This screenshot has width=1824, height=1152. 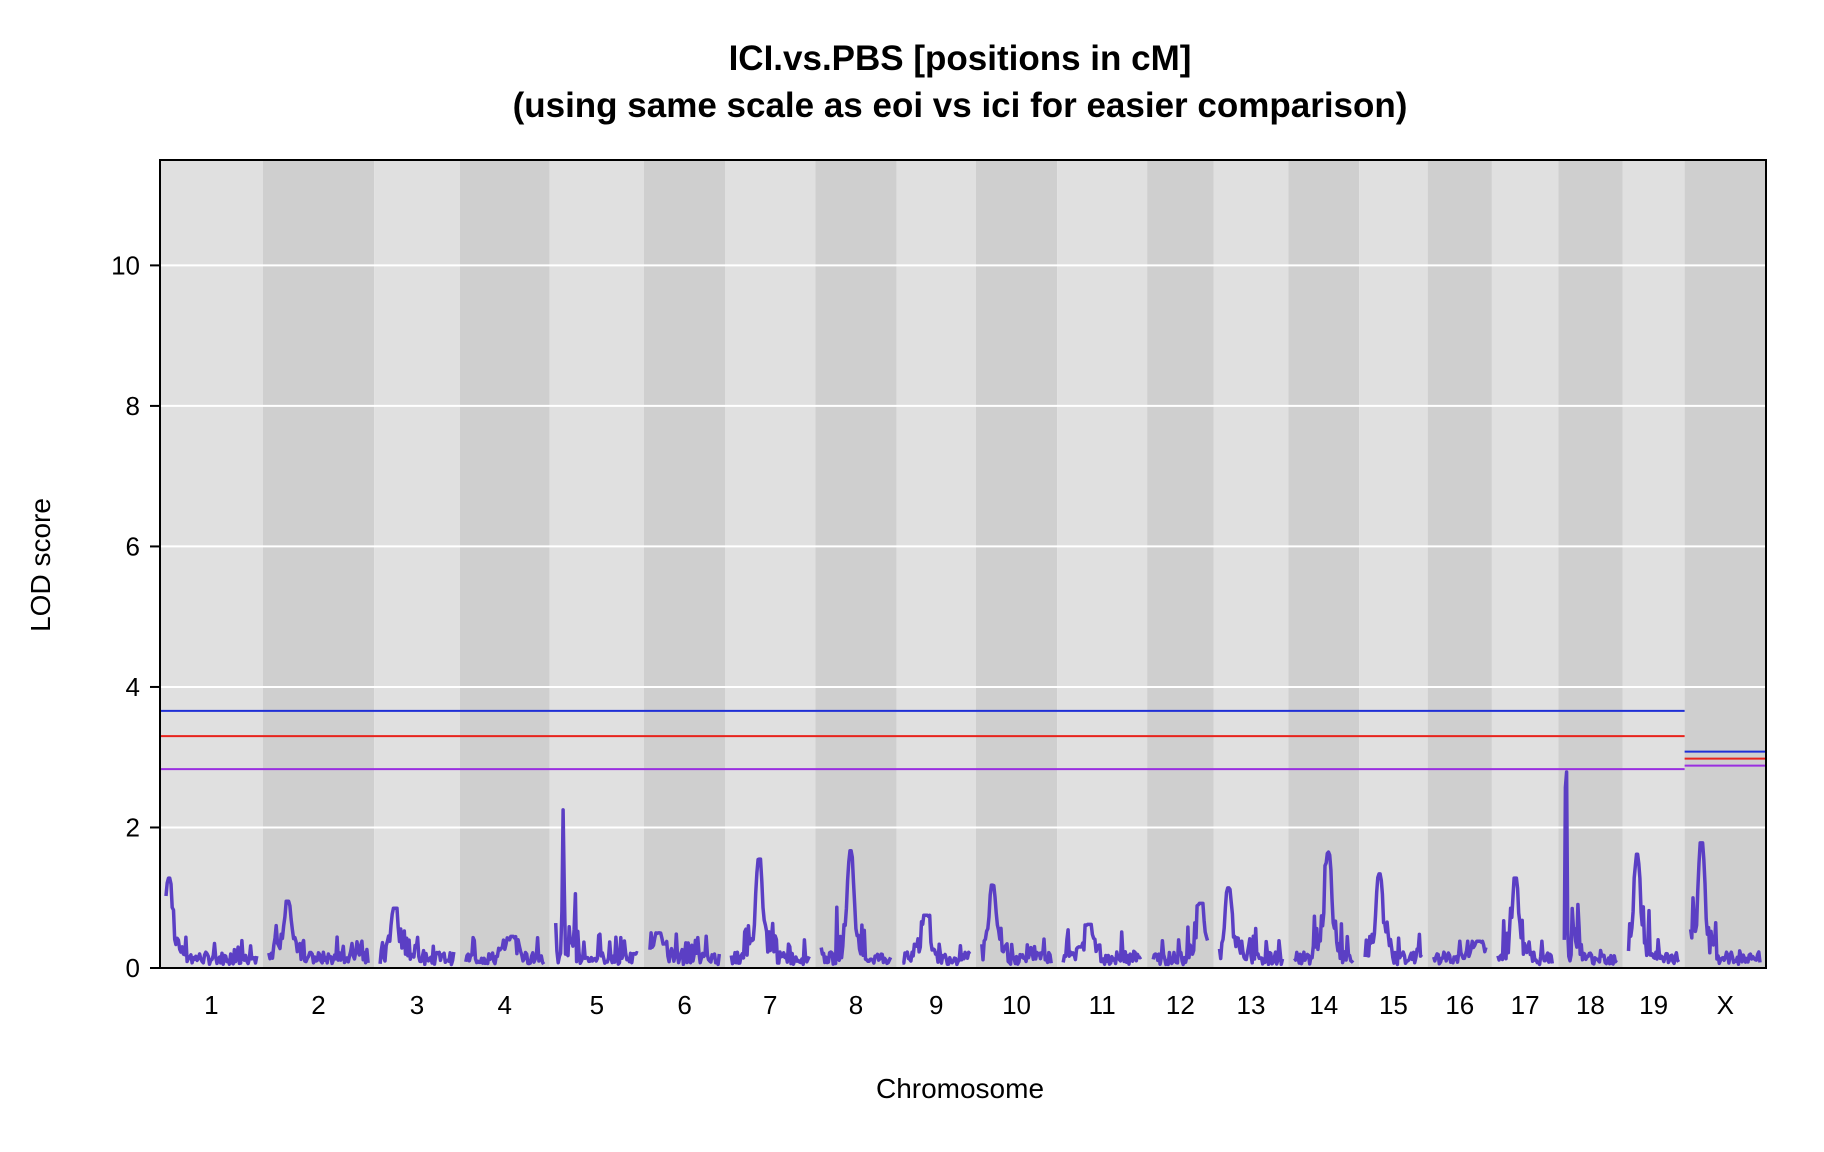 What do you see at coordinates (1180, 1005) in the screenshot?
I see `x-tick-label-chr-12: 12` at bounding box center [1180, 1005].